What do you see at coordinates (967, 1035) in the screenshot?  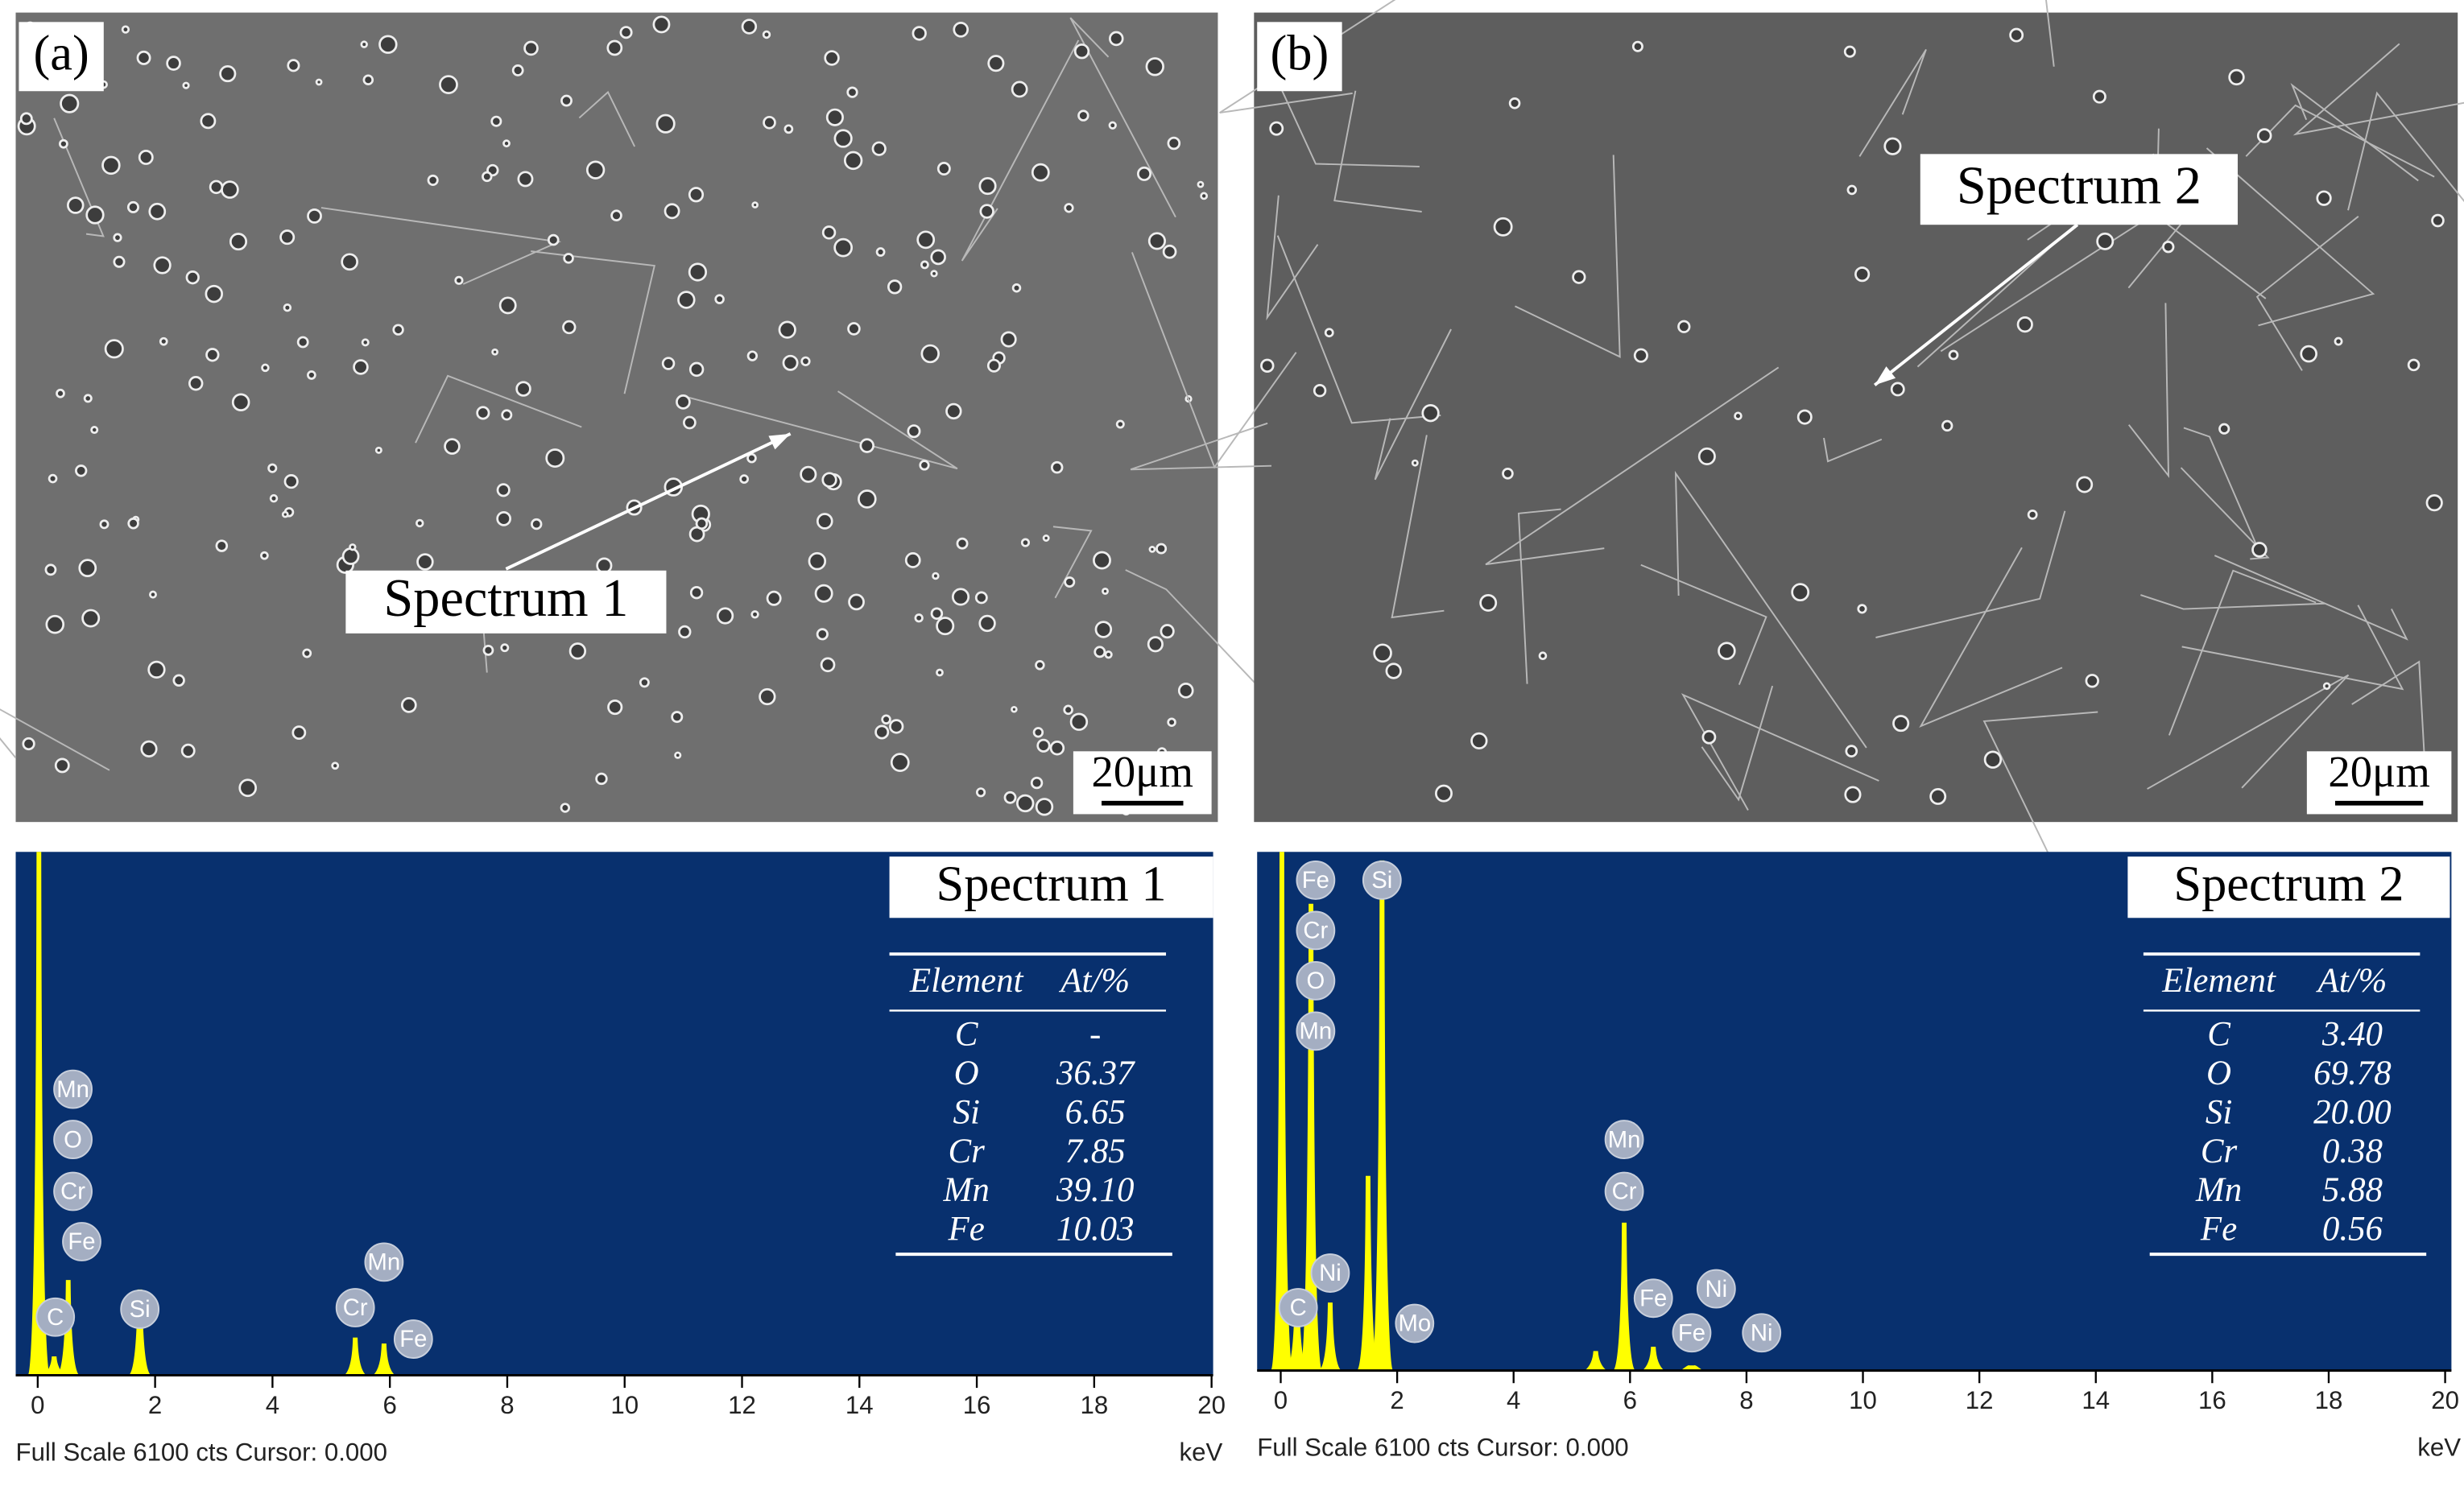 I see `table-cell: C` at bounding box center [967, 1035].